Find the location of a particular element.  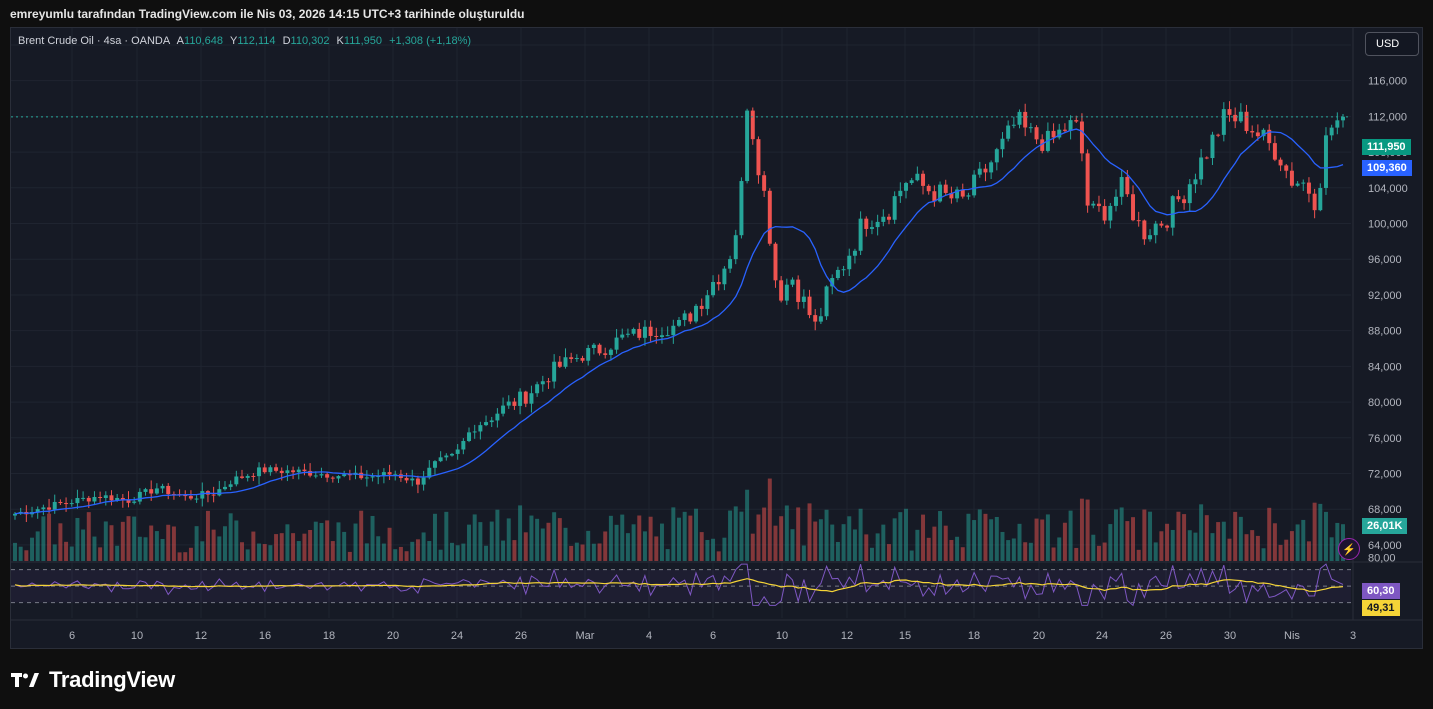

time-axis-label: 15 is located at coordinates (905, 636).